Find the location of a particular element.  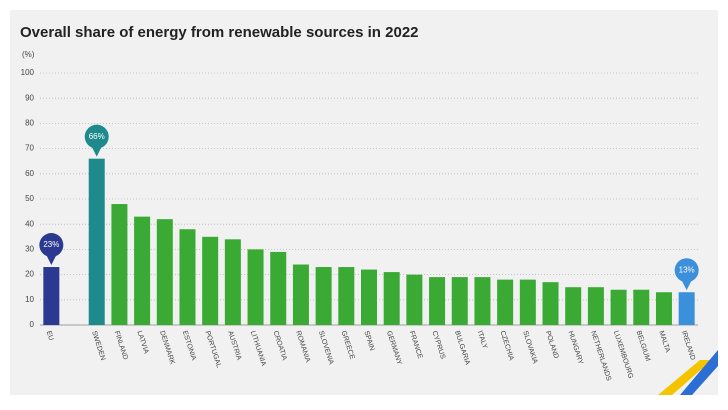

y-tick-label: 50 is located at coordinates (29, 198).